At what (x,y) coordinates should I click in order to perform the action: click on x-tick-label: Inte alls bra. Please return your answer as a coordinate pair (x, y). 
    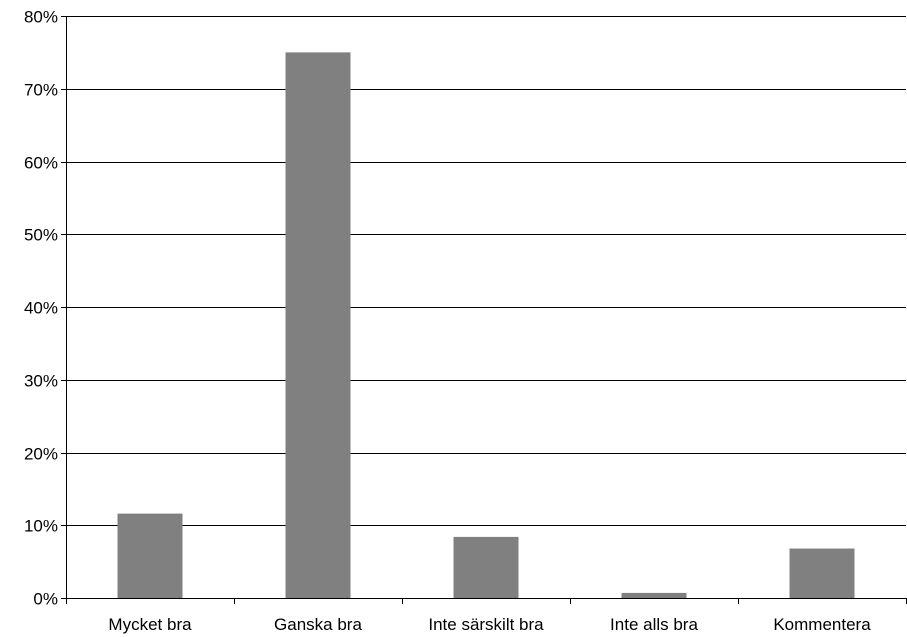
    Looking at the image, I should click on (654, 624).